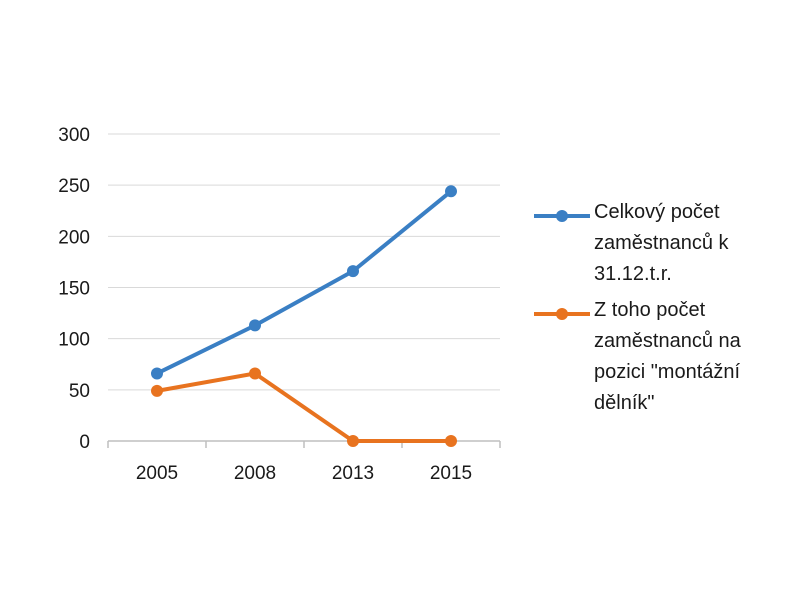 The width and height of the screenshot is (800, 600). I want to click on x-tick-label: 2015, so click(451, 473).